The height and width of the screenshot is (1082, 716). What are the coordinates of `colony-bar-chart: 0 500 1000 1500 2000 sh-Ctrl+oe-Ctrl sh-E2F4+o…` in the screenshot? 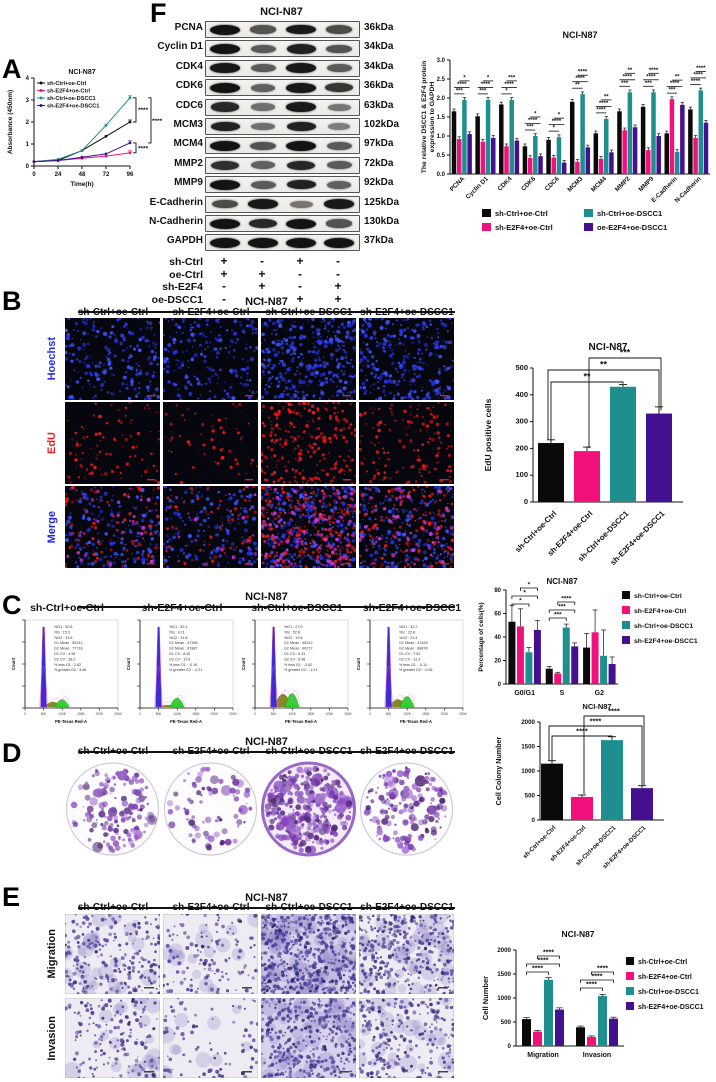 It's located at (602, 789).